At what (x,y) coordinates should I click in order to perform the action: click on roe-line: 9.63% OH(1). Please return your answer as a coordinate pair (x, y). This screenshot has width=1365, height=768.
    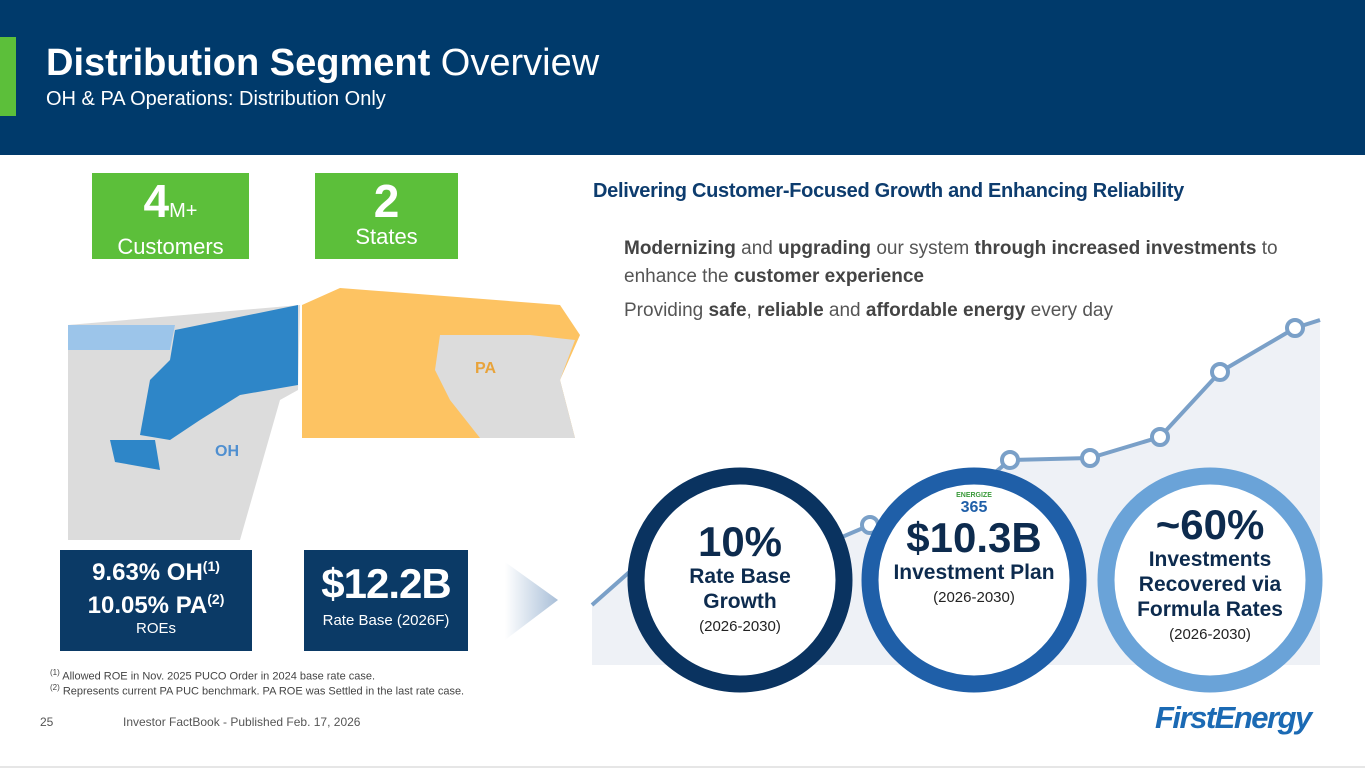
    Looking at the image, I should click on (156, 572).